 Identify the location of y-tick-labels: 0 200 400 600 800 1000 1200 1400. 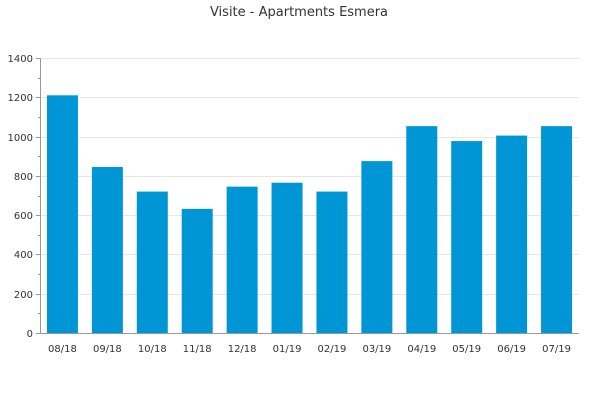
(20, 197).